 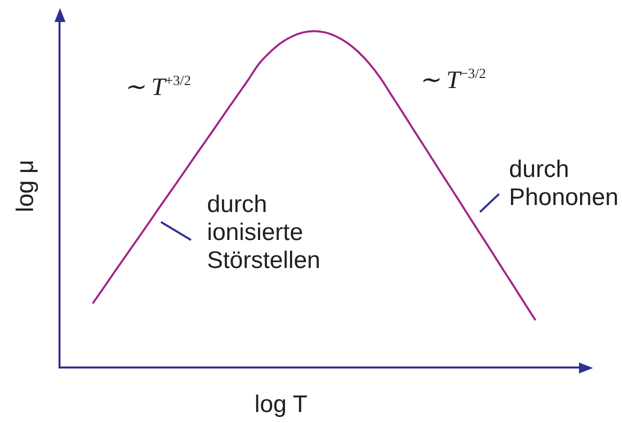 I want to click on x-axis-title: log T, so click(x=281, y=405).